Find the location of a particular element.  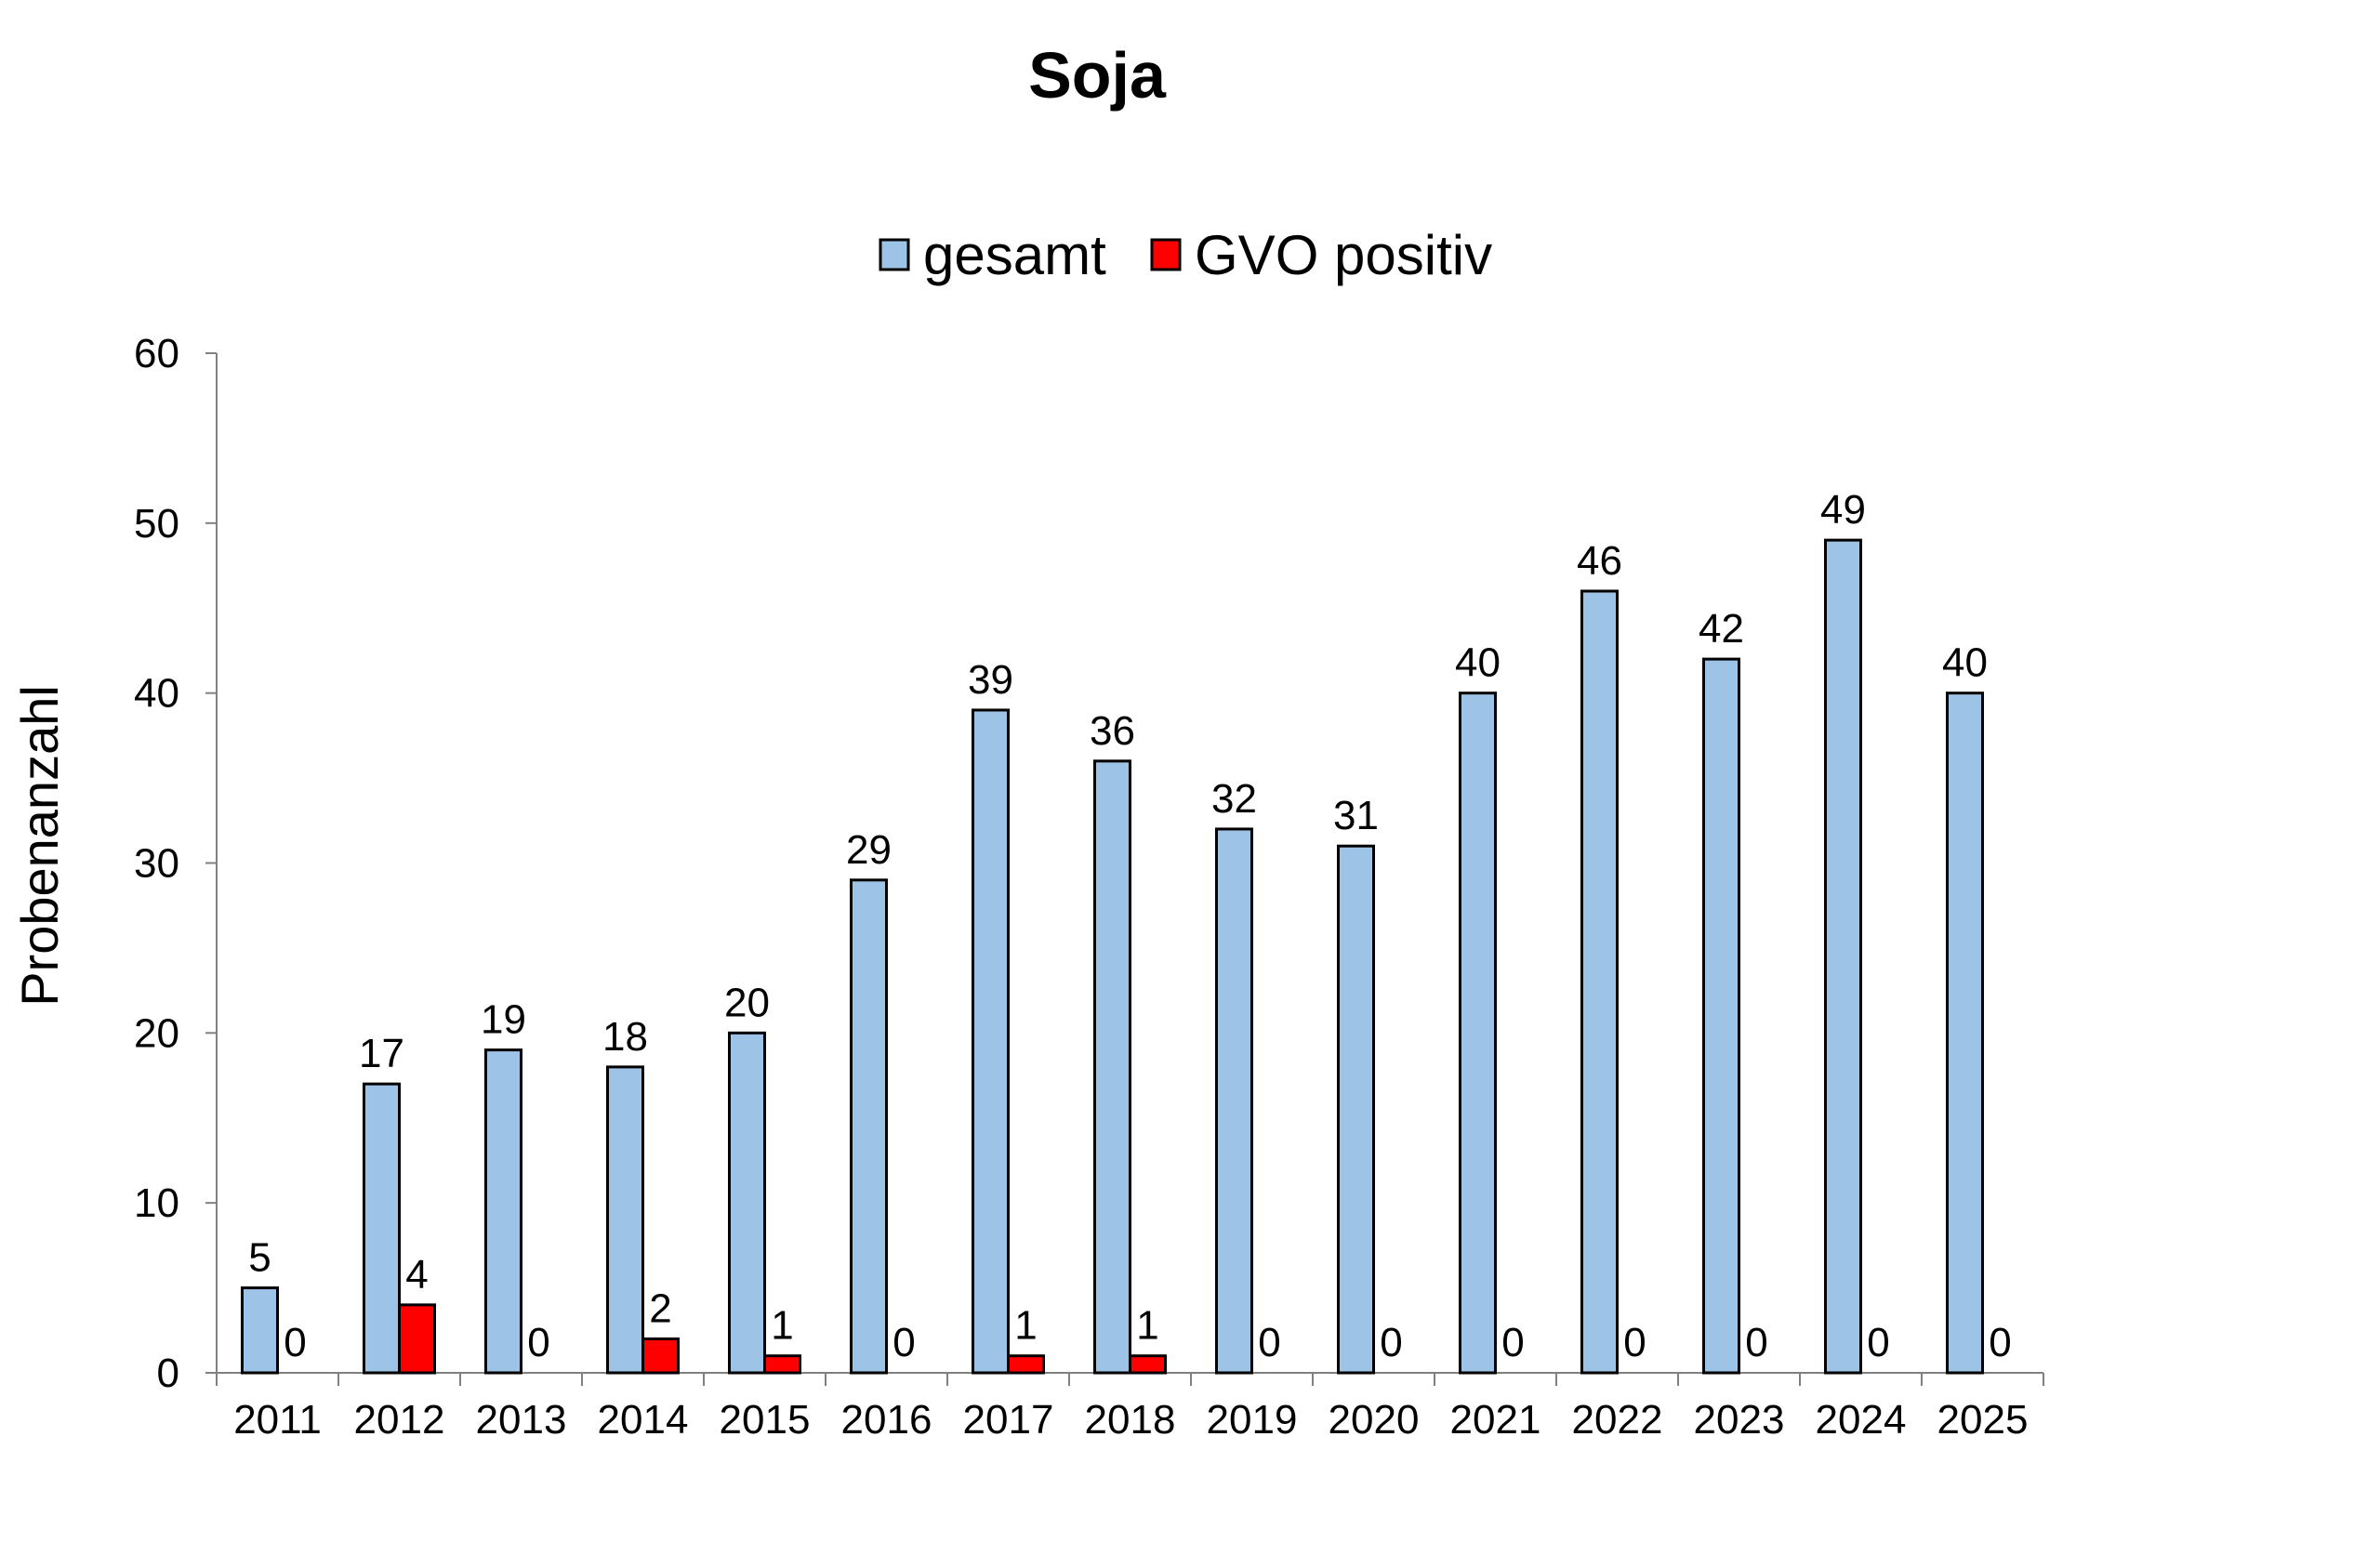

data-label-gesamt: 18 is located at coordinates (625, 1037).